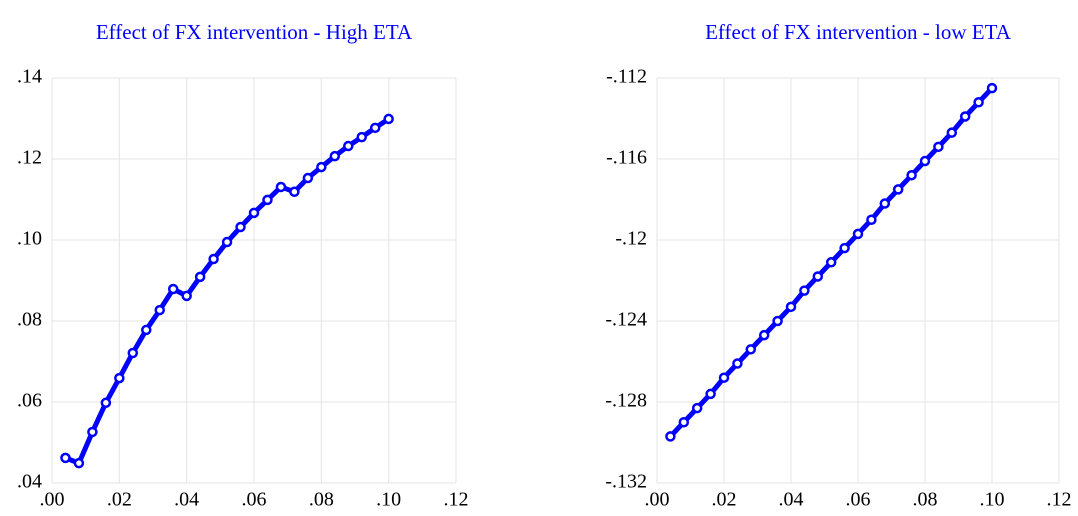 This screenshot has width=1078, height=516. Describe the element at coordinates (626, 320) in the screenshot. I see `y-tick-label: -.124` at that location.